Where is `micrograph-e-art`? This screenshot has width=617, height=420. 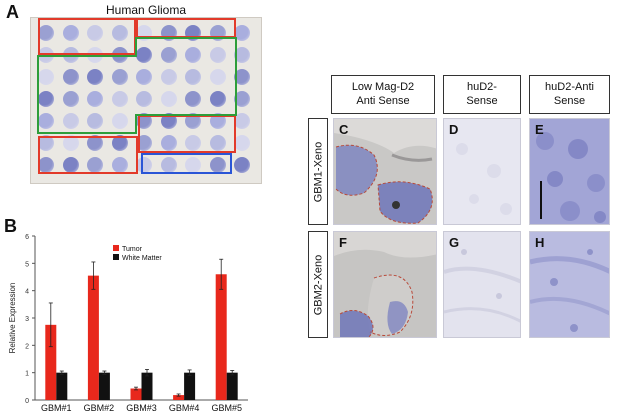
micrograph-e-art is located at coordinates (569, 171).